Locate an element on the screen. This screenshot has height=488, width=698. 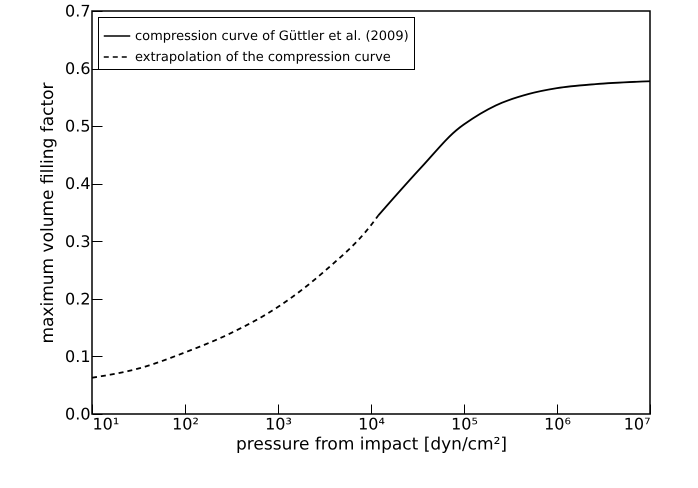
y-tick-label: 0.1 is located at coordinates (77, 356).